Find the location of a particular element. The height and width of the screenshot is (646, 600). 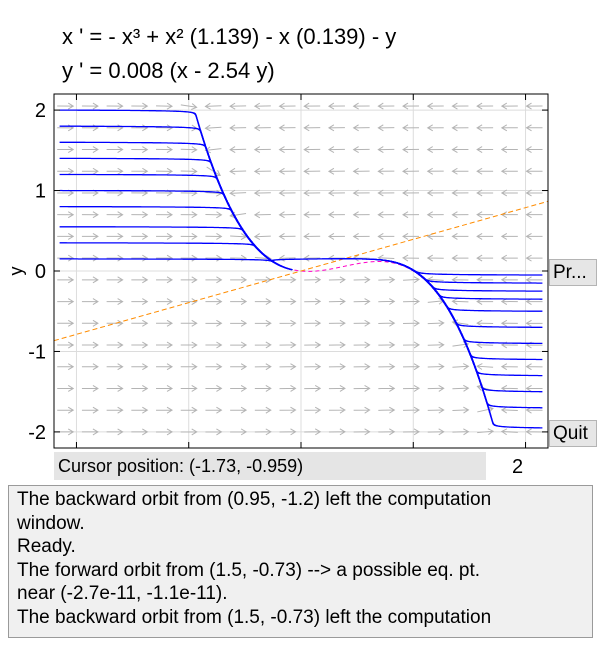

y-axis-label: y is located at coordinates (16, 271).